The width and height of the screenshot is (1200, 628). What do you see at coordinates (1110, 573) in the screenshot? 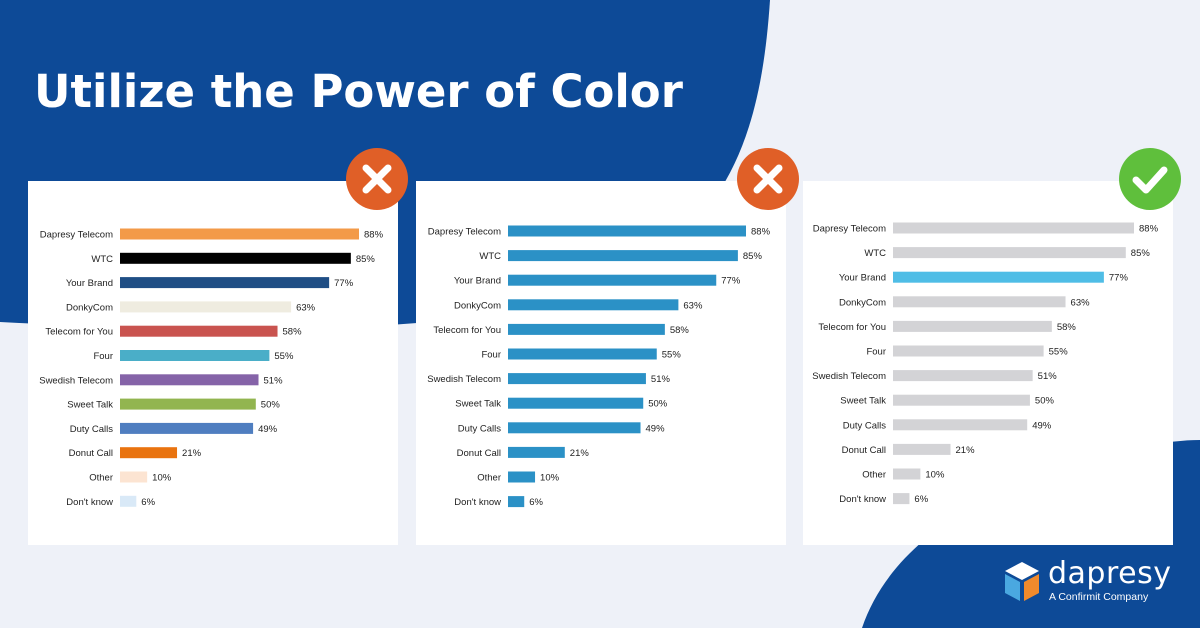
I see `logo-name: dapresy` at bounding box center [1110, 573].